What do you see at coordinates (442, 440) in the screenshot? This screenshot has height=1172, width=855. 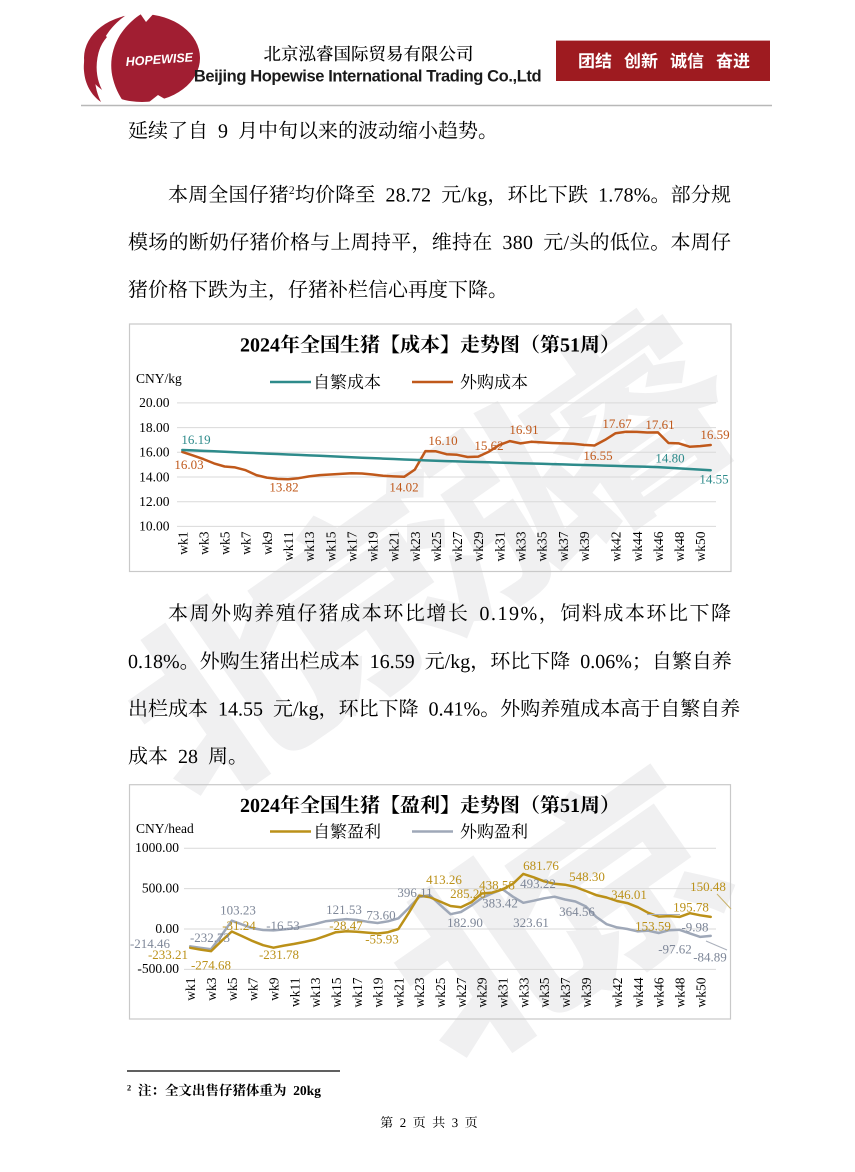 I see `svg-text: 16.10` at bounding box center [442, 440].